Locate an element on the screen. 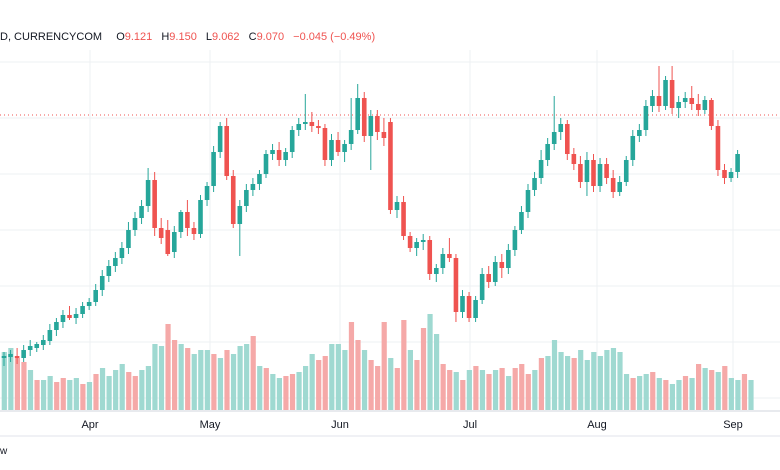  x-tick-label-aug: Aug is located at coordinates (597, 425).